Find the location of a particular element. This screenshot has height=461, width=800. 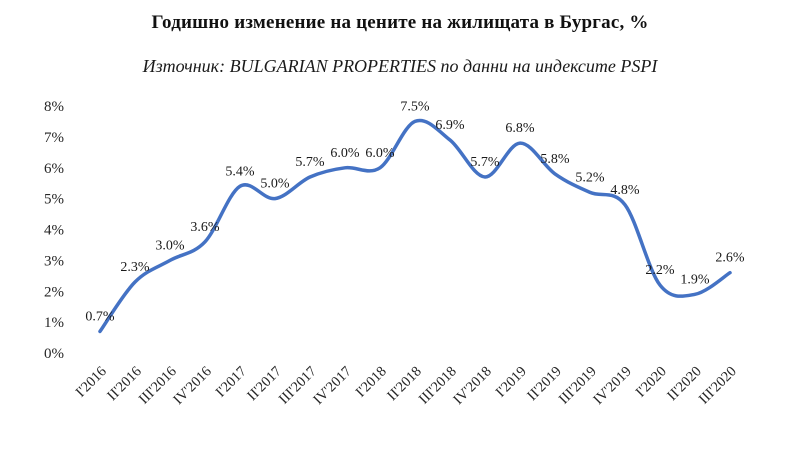

y-axis-tick-label: 0% is located at coordinates (54, 354).